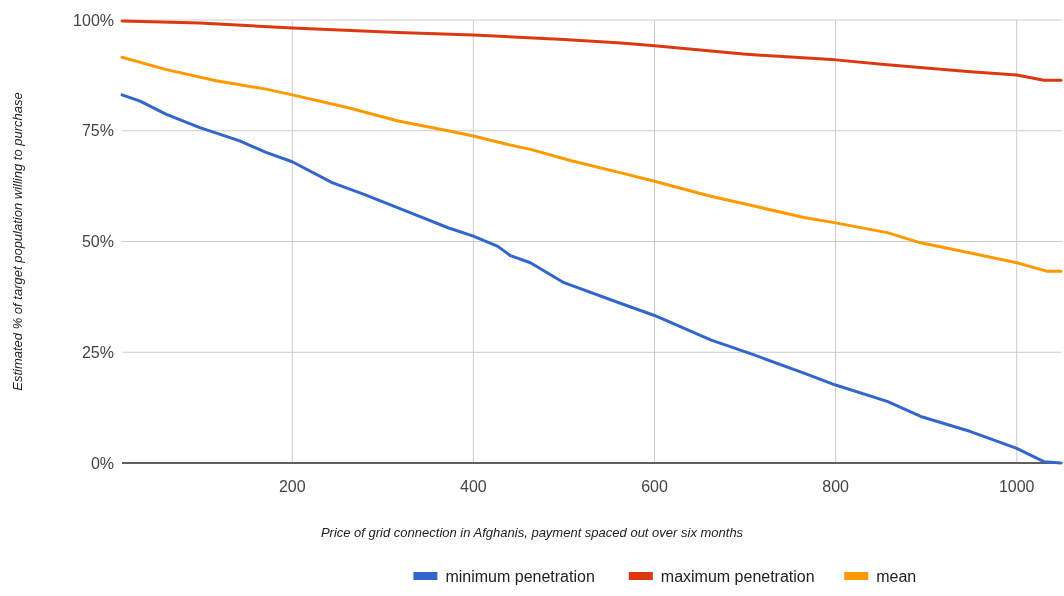 This screenshot has height=596, width=1064. I want to click on y-tick-label: 75%, so click(97, 131).